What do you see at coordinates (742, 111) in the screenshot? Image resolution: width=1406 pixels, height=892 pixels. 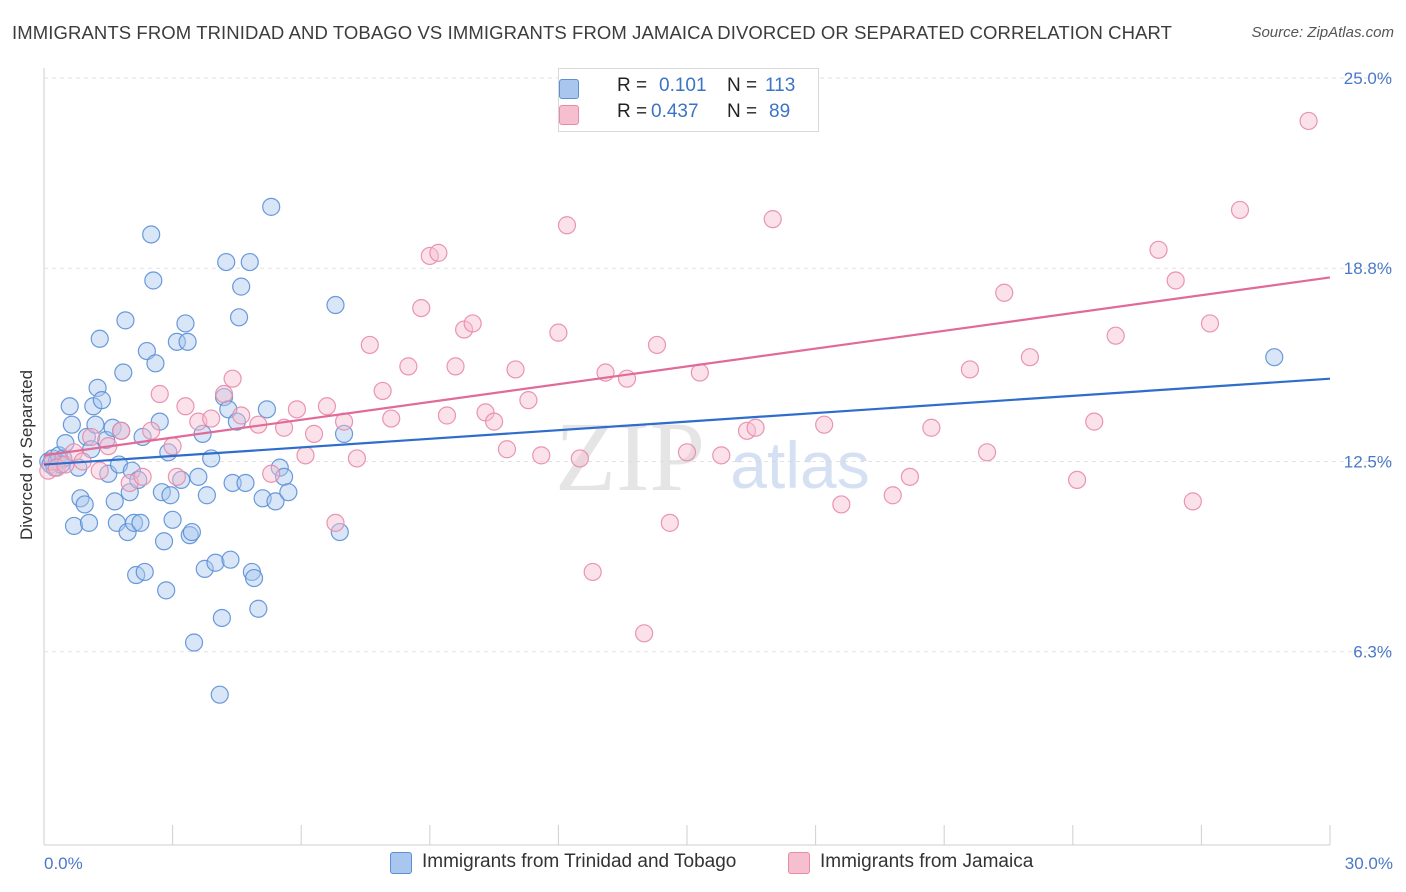 I see `legend-n-label: N =` at bounding box center [742, 111].